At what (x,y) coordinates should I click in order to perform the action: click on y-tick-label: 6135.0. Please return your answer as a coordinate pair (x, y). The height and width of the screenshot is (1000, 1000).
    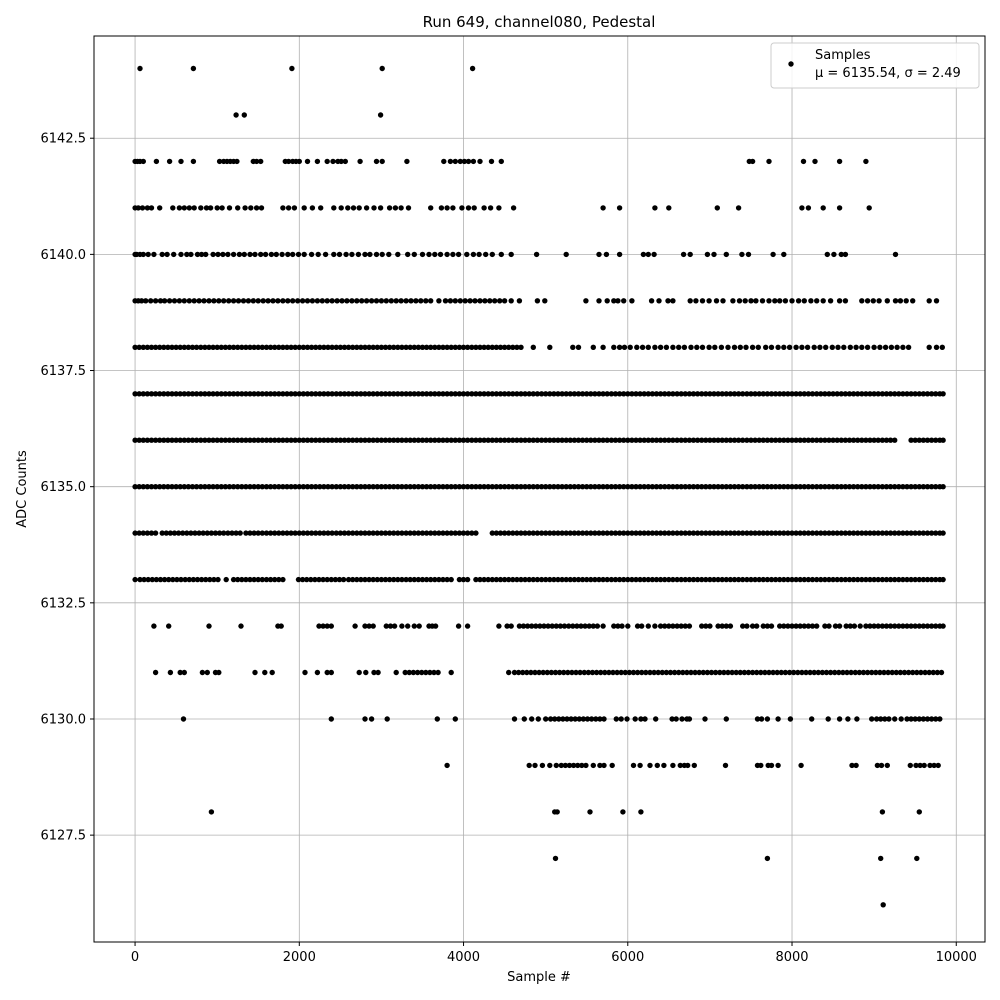
    Looking at the image, I should click on (64, 487).